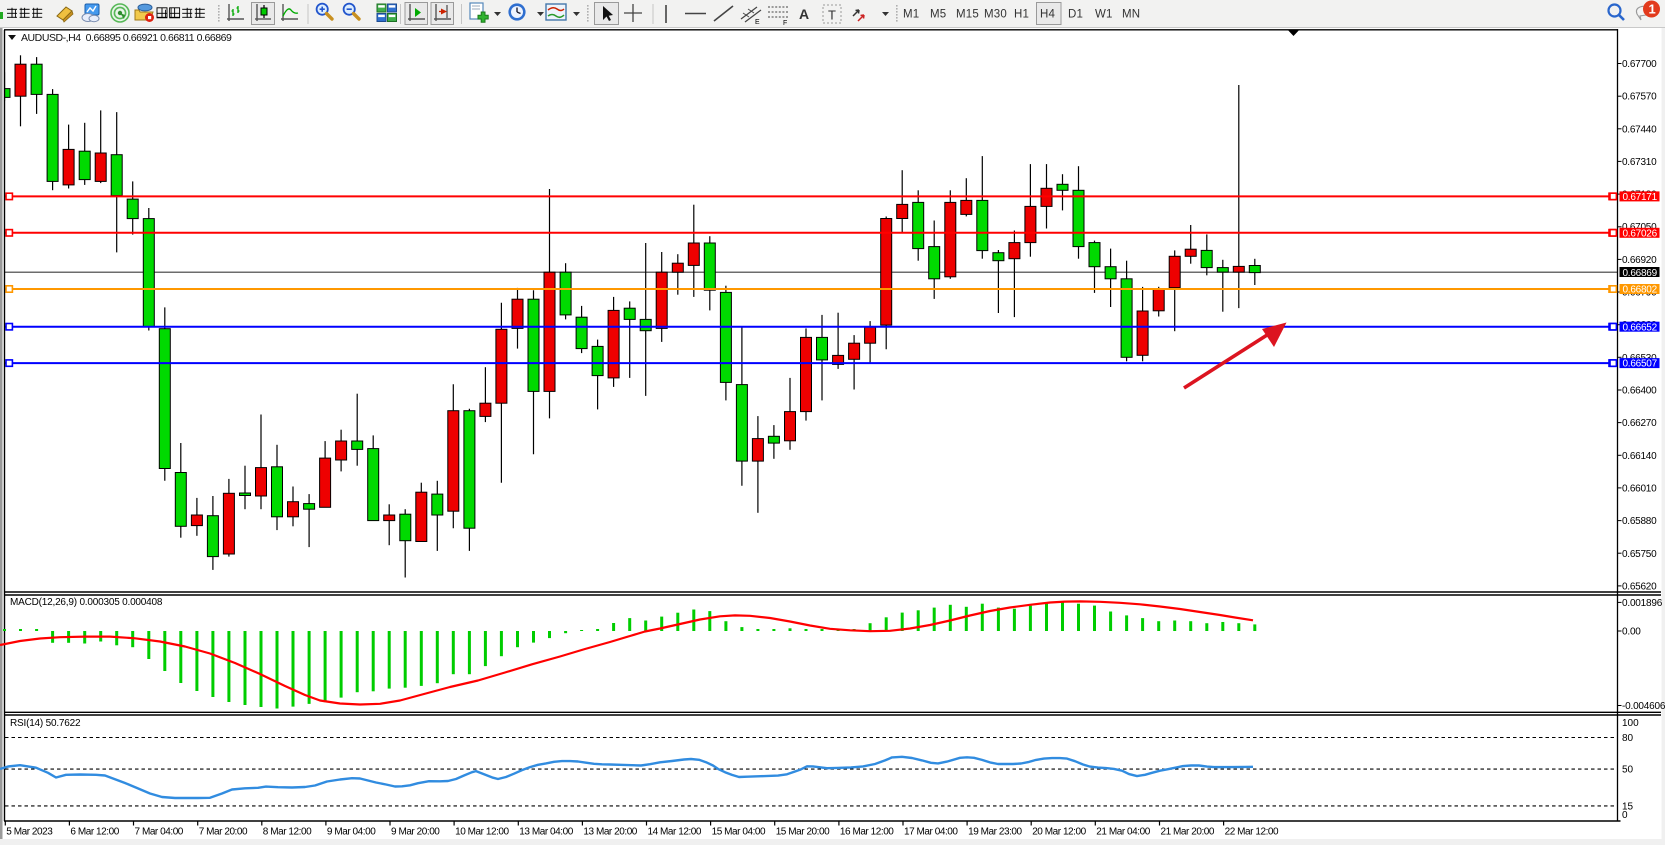  Describe the element at coordinates (1639, 554) in the screenshot. I see `svg-text: 0.65750` at that location.